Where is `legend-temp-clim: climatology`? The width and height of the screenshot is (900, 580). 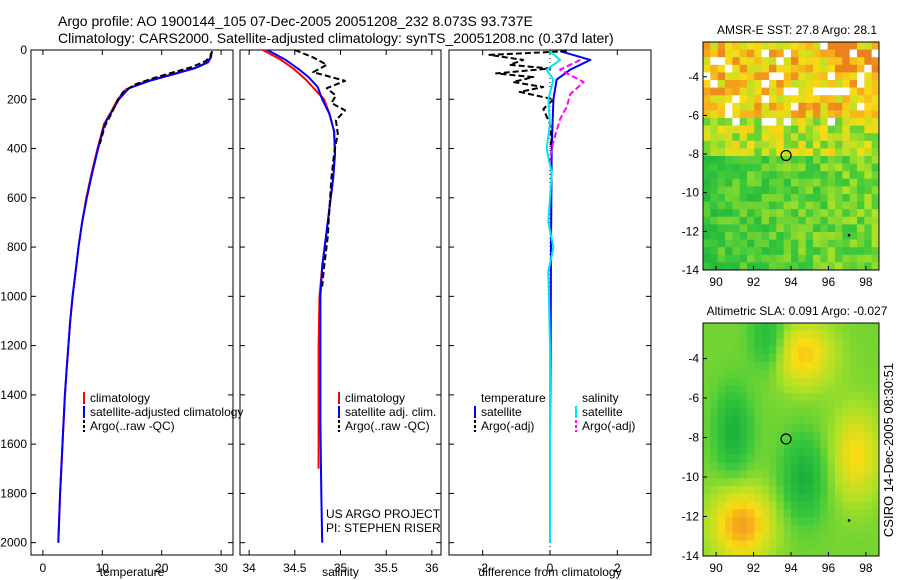
legend-temp-clim: climatology is located at coordinates (120, 398).